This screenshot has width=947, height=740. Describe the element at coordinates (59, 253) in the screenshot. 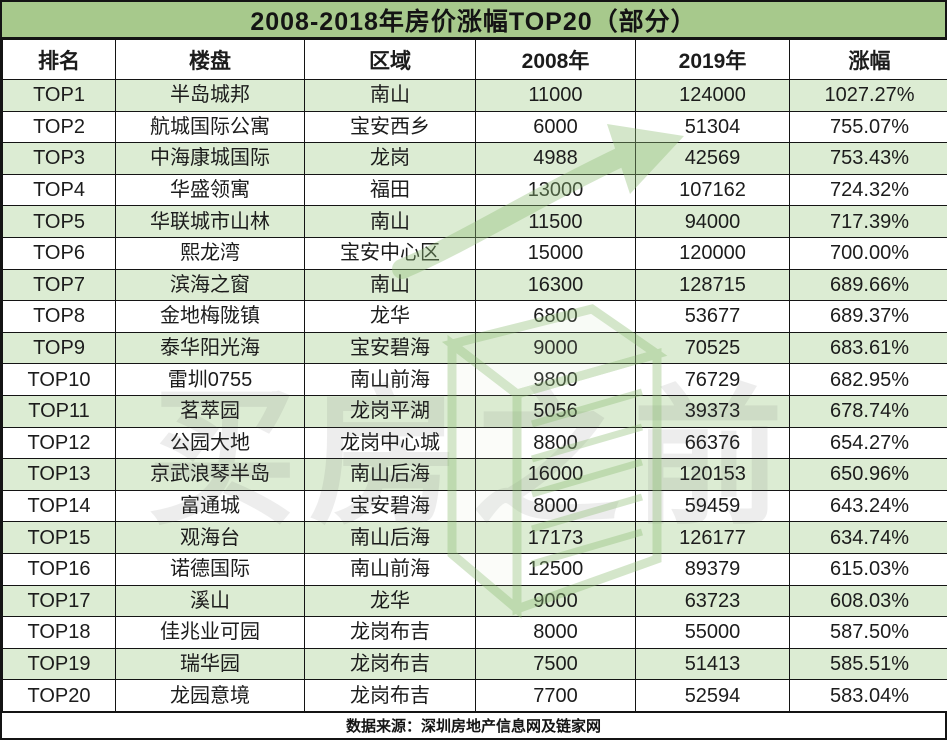

I see `cell-rank: TOP6` at that location.